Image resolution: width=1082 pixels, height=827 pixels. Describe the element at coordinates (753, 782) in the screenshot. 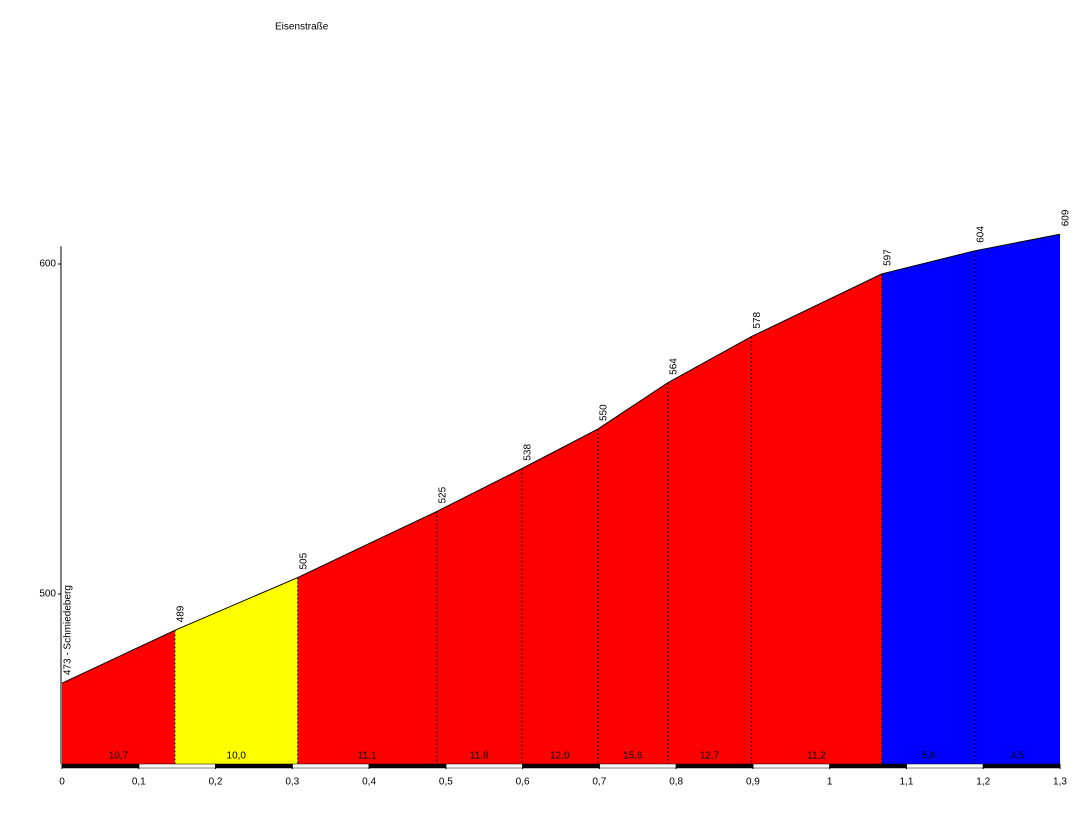

I see `x-tick-label: 0,9` at that location.